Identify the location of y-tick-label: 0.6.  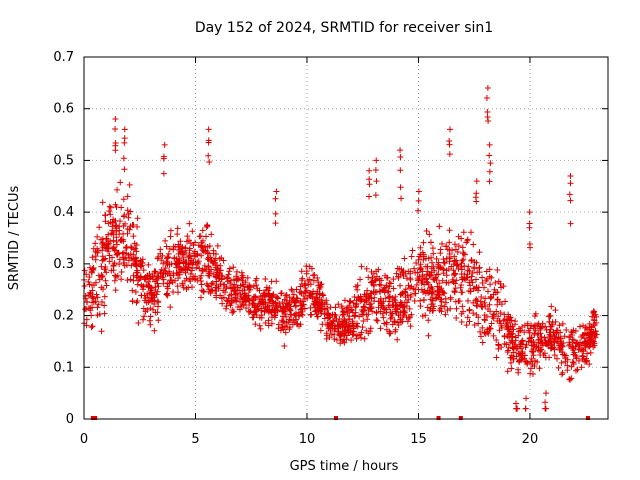
(63, 109).